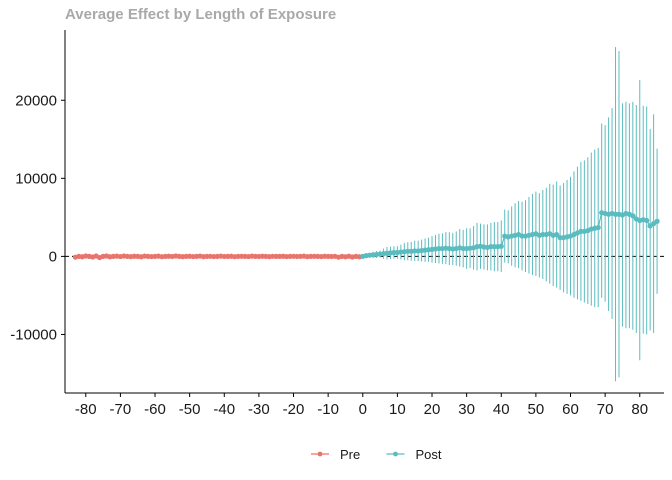 Image resolution: width=672 pixels, height=480 pixels. What do you see at coordinates (466, 409) in the screenshot?
I see `x-tick-label: 30` at bounding box center [466, 409].